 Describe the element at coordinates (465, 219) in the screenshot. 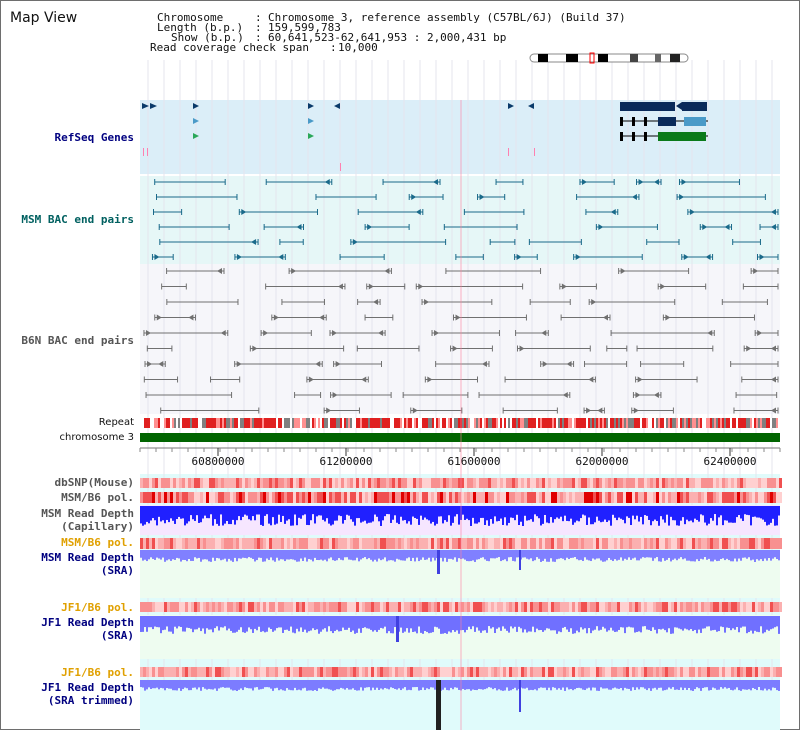

I see `msm-bac-pairs` at that location.